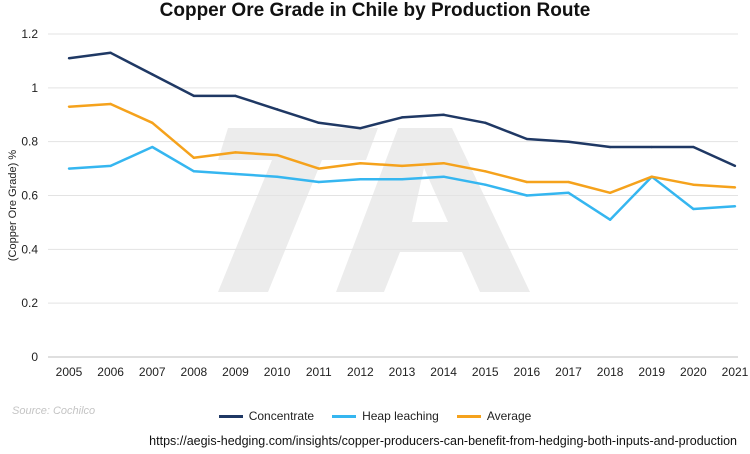  I want to click on x-tick-label: 2012, so click(360, 372).